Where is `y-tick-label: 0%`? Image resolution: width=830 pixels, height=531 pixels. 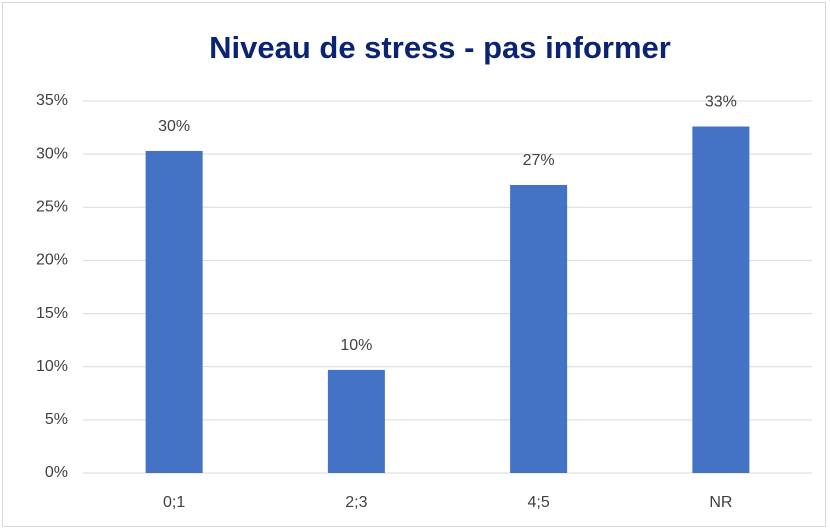 y-tick-label: 0% is located at coordinates (56, 472).